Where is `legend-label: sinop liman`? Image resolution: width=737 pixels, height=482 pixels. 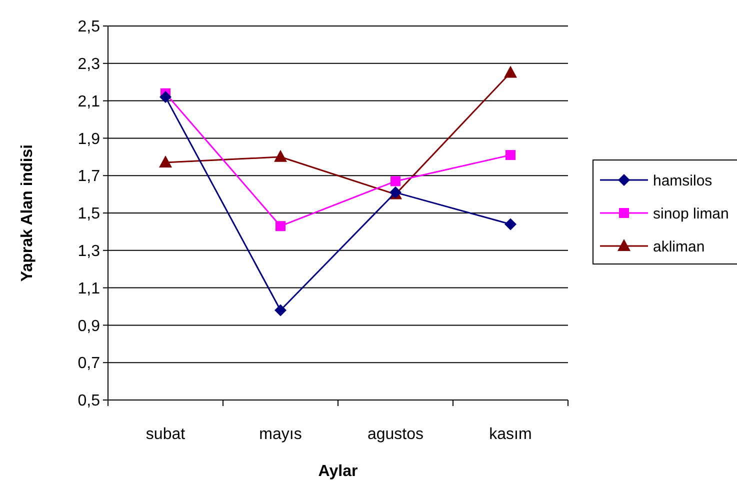 legend-label: sinop liman is located at coordinates (691, 213).